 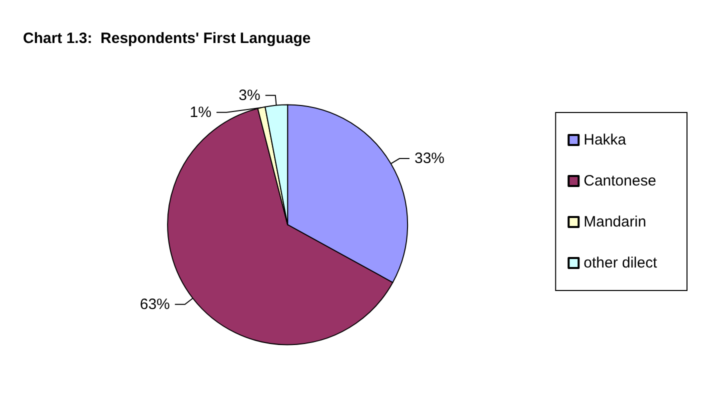 What do you see at coordinates (620, 181) in the screenshot?
I see `legend-label: Cantonese` at bounding box center [620, 181].